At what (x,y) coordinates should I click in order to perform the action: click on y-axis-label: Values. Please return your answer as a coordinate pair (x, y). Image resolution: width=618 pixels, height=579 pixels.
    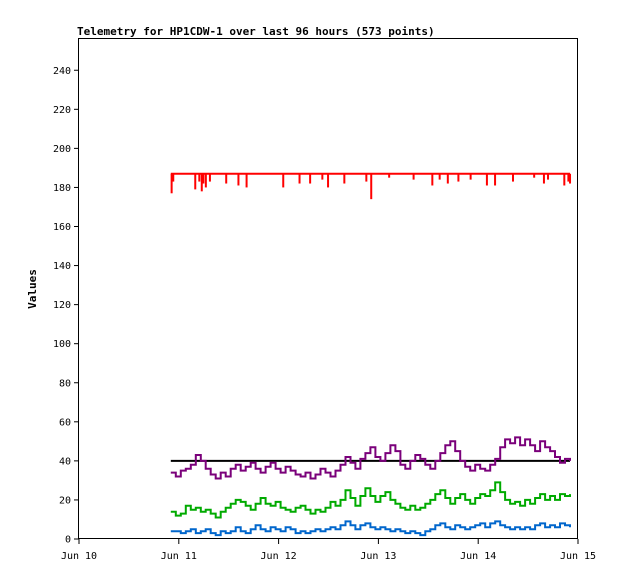
    Looking at the image, I should click on (32, 289).